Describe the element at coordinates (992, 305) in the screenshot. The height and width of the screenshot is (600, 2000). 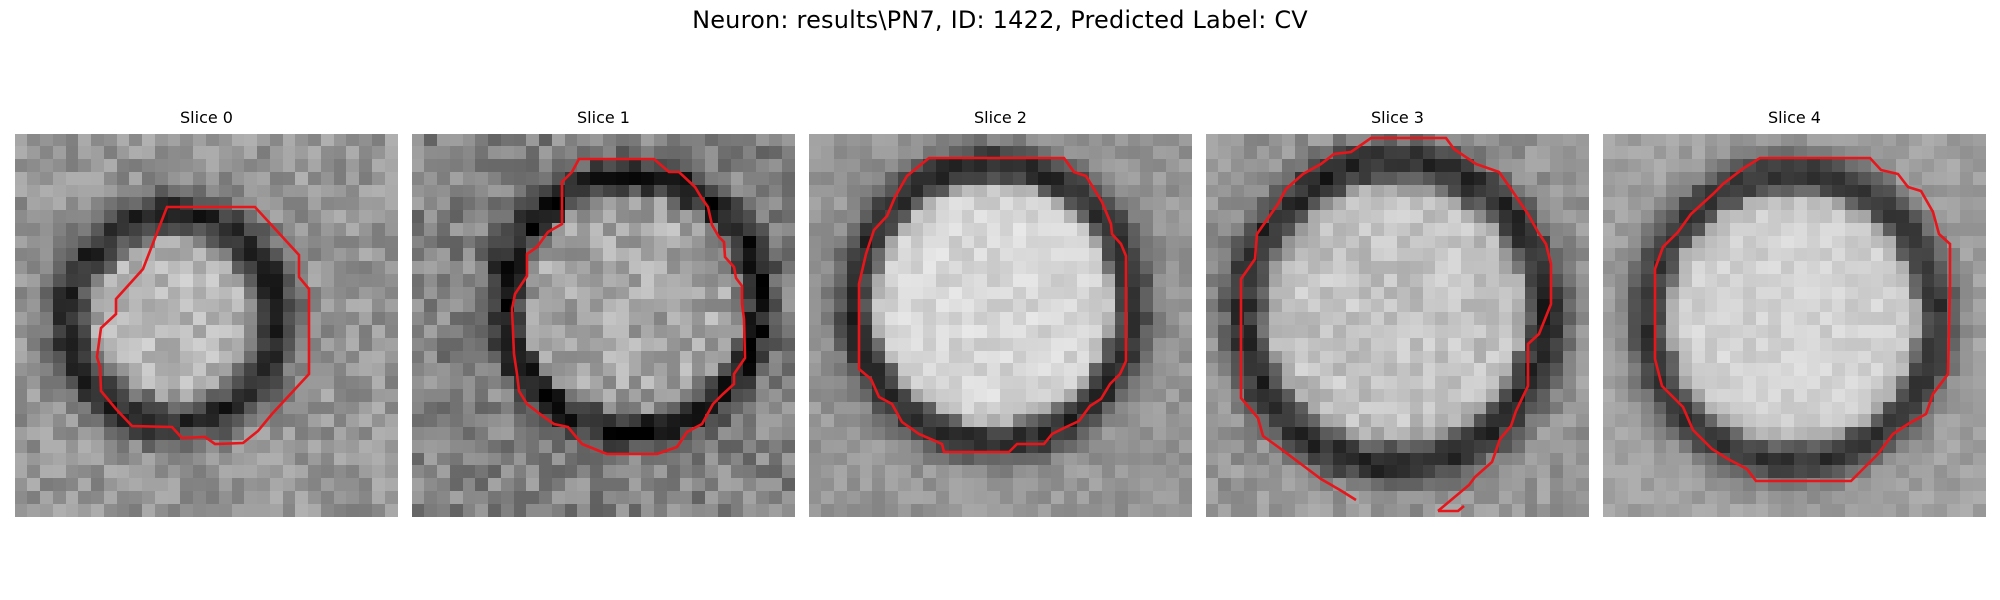
I see `slice-2-contour` at that location.